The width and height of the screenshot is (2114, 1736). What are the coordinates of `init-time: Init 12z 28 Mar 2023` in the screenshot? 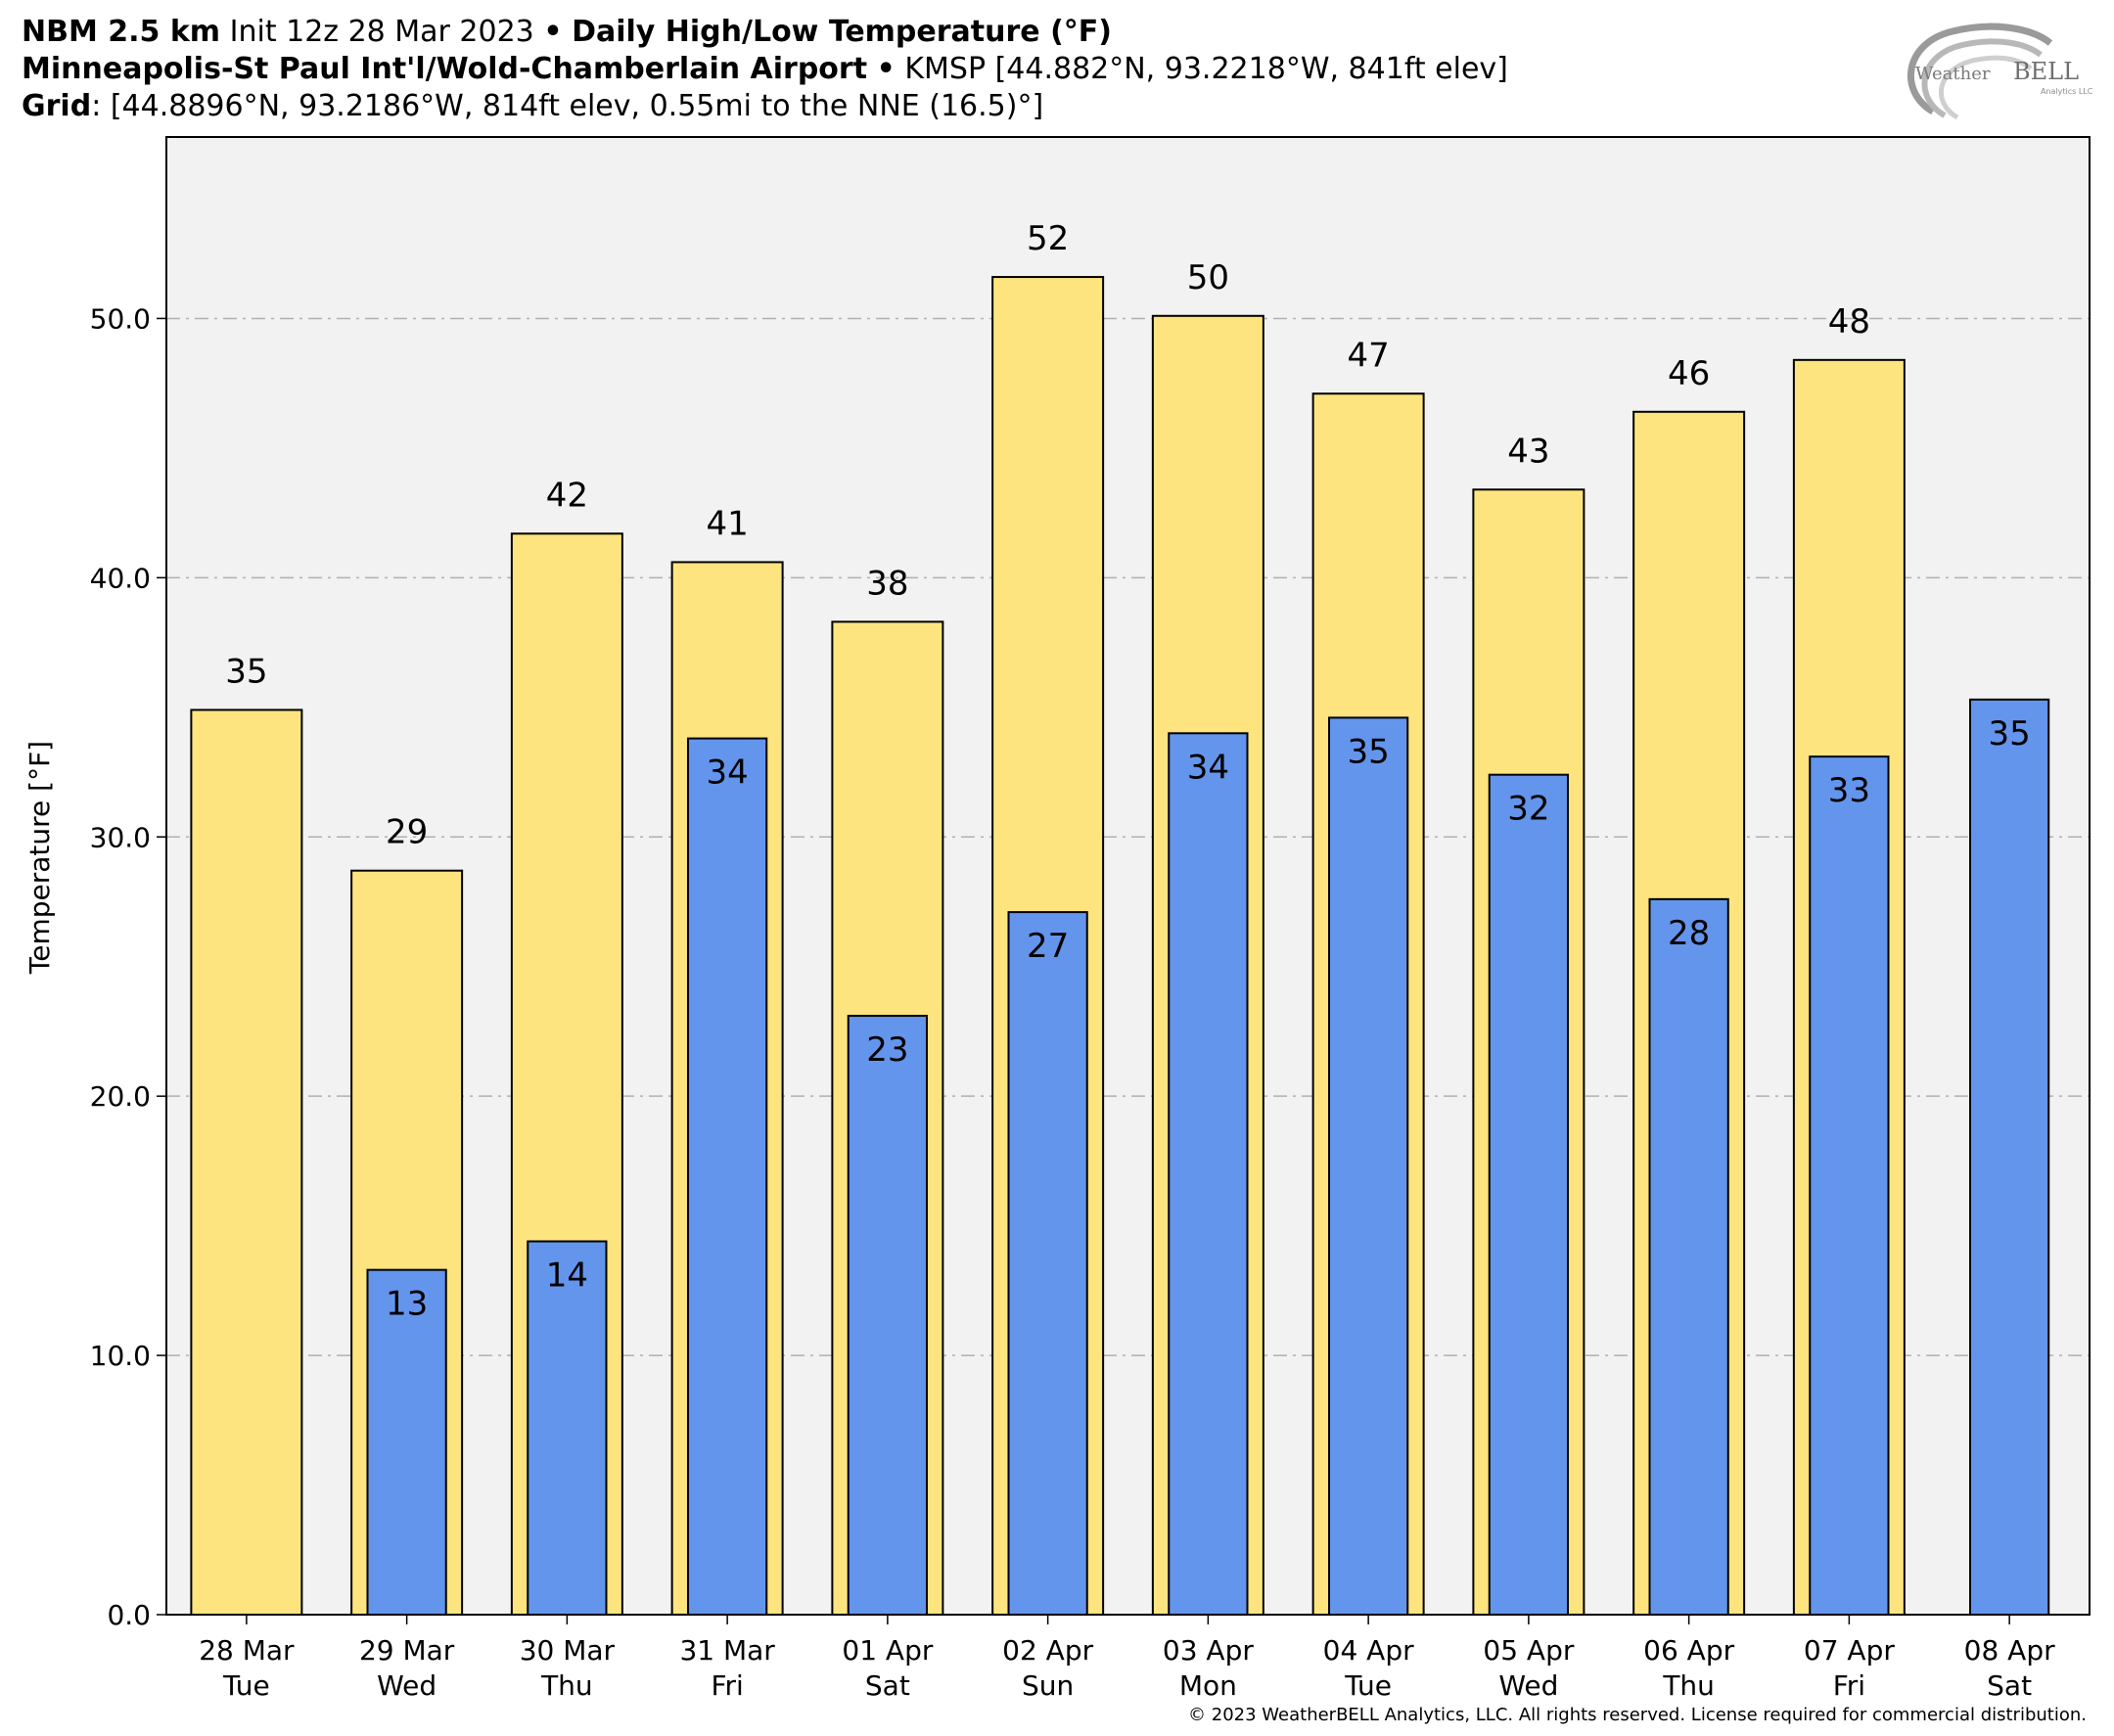 It's located at (381, 32).